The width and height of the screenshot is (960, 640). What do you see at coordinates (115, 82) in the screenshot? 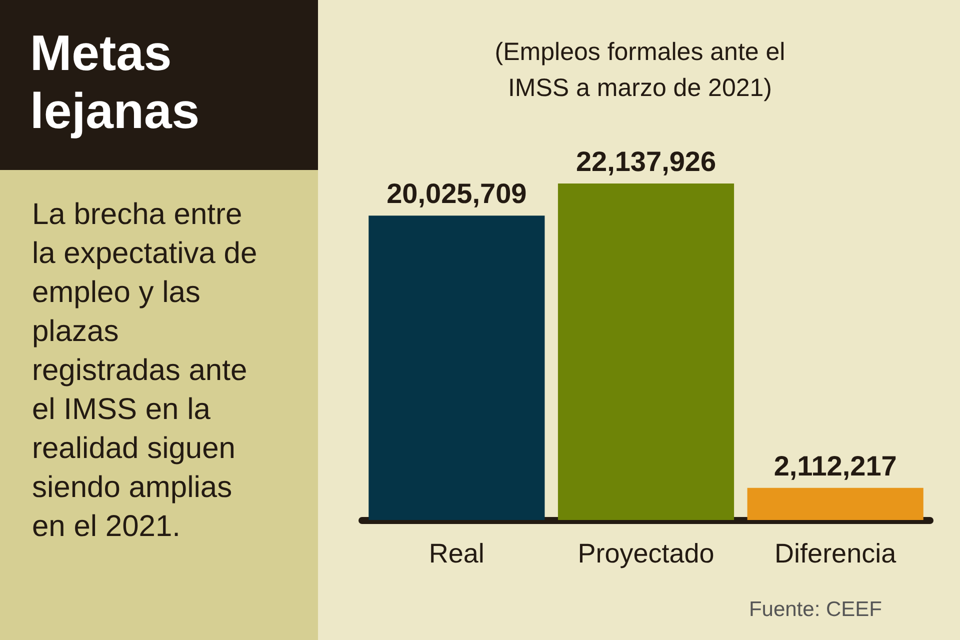
I see `chart-title: Metas lejanas` at bounding box center [115, 82].